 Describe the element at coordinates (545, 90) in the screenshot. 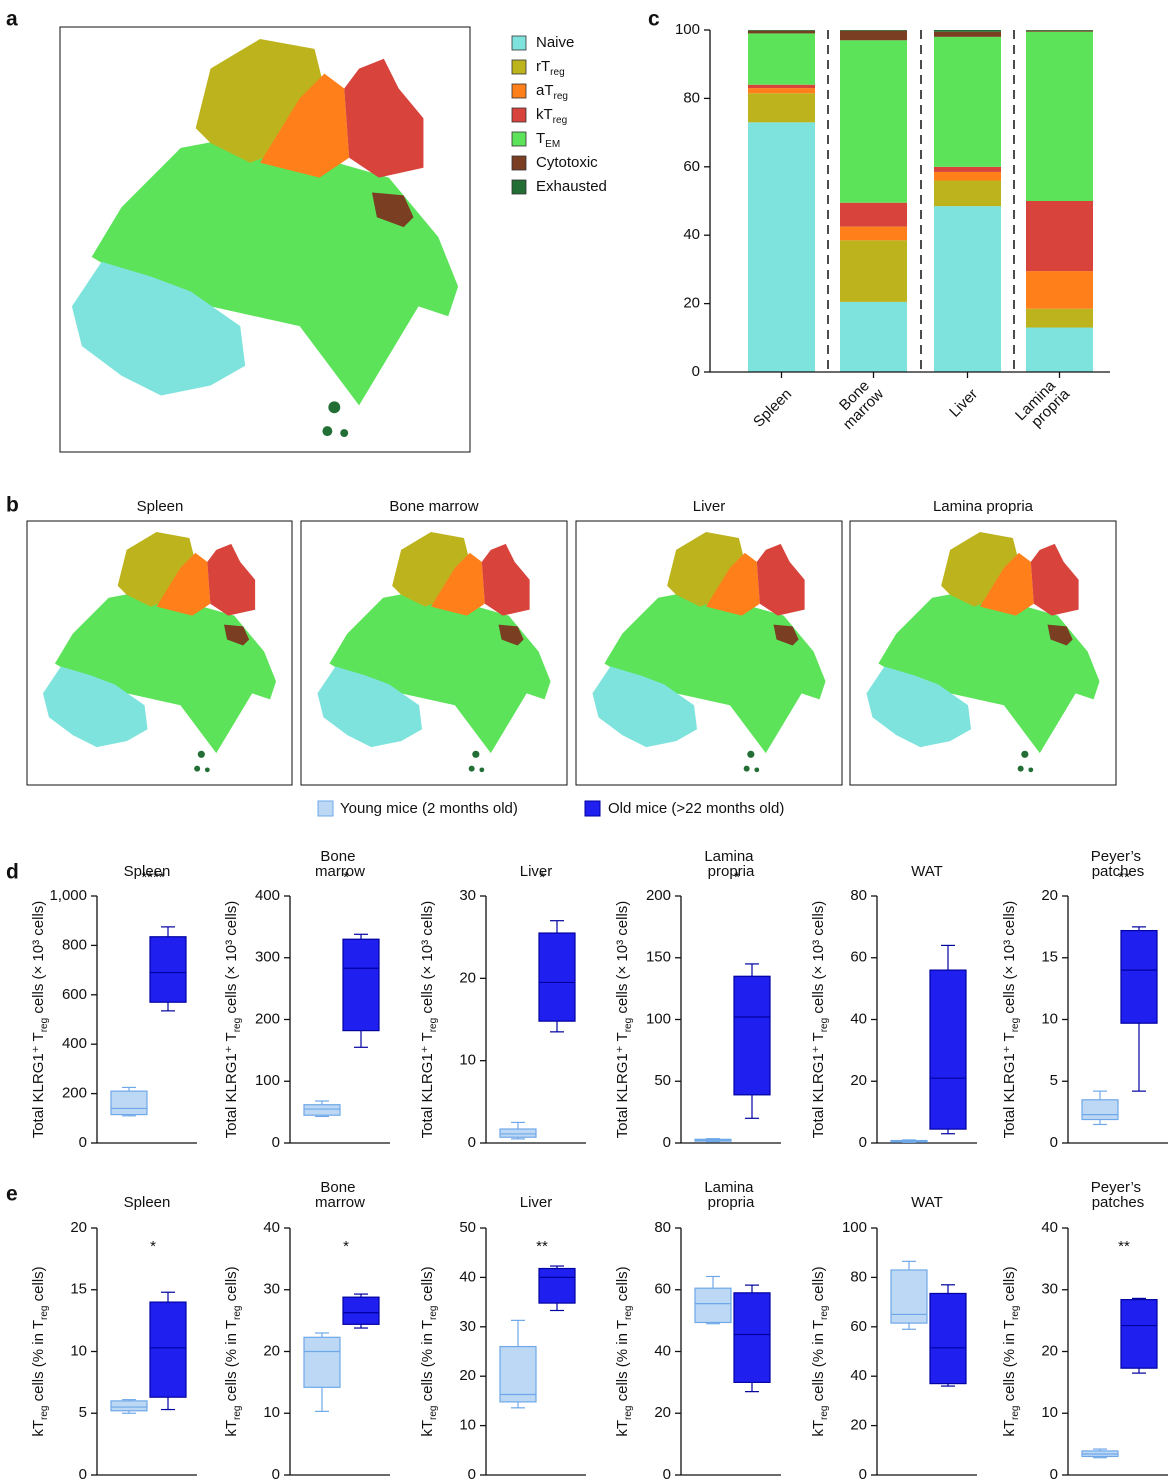

I see `legend-label-part: aT` at that location.